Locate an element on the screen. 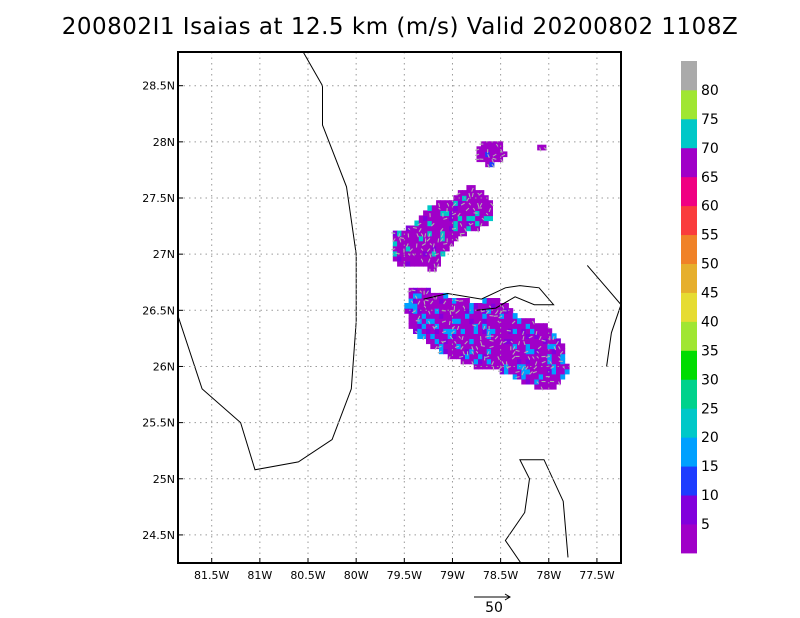 Image resolution: width=800 pixels, height=618 pixels. colorbar-label: 55 is located at coordinates (710, 236).